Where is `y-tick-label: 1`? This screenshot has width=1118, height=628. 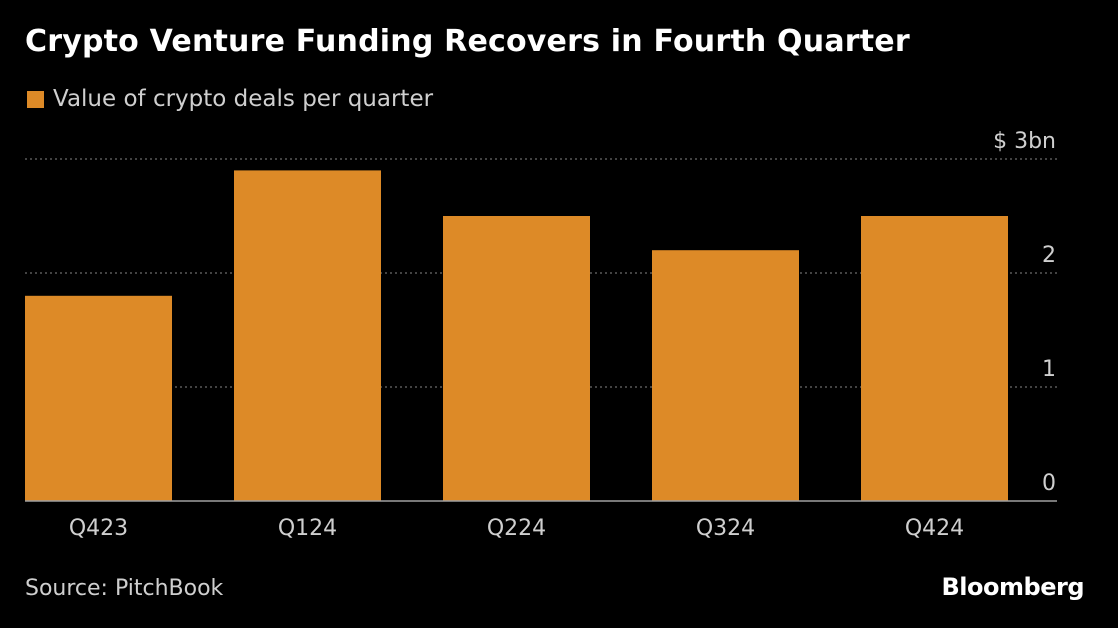
y-tick-label: 1 is located at coordinates (1049, 369).